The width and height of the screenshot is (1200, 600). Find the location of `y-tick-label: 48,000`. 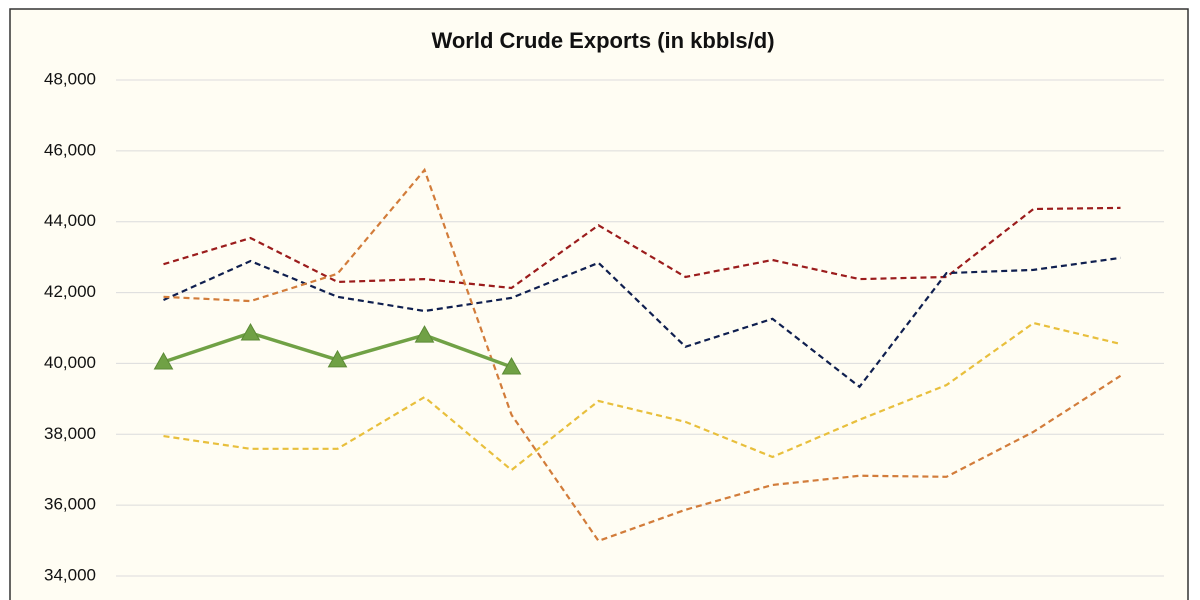

y-tick-label: 48,000 is located at coordinates (70, 78).